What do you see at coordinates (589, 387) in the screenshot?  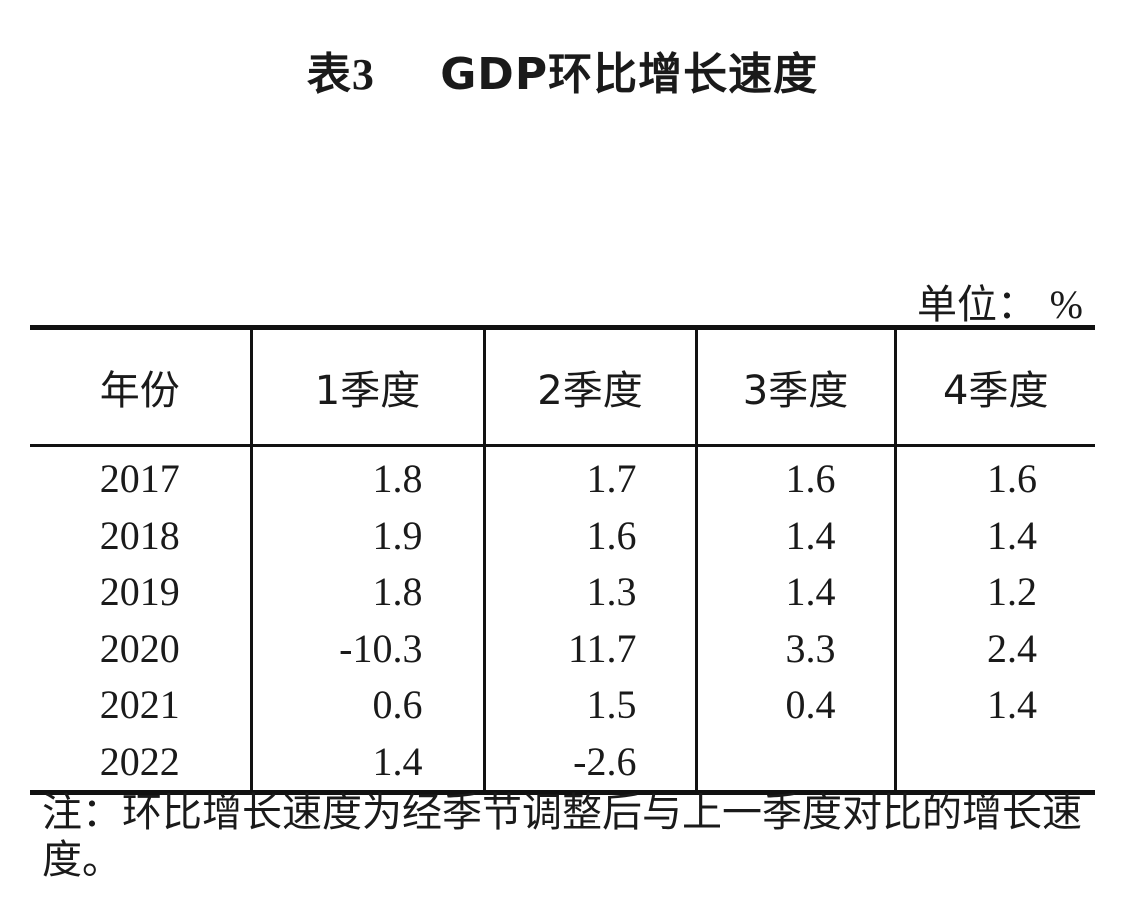 I see `header-q2: 2季度` at bounding box center [589, 387].